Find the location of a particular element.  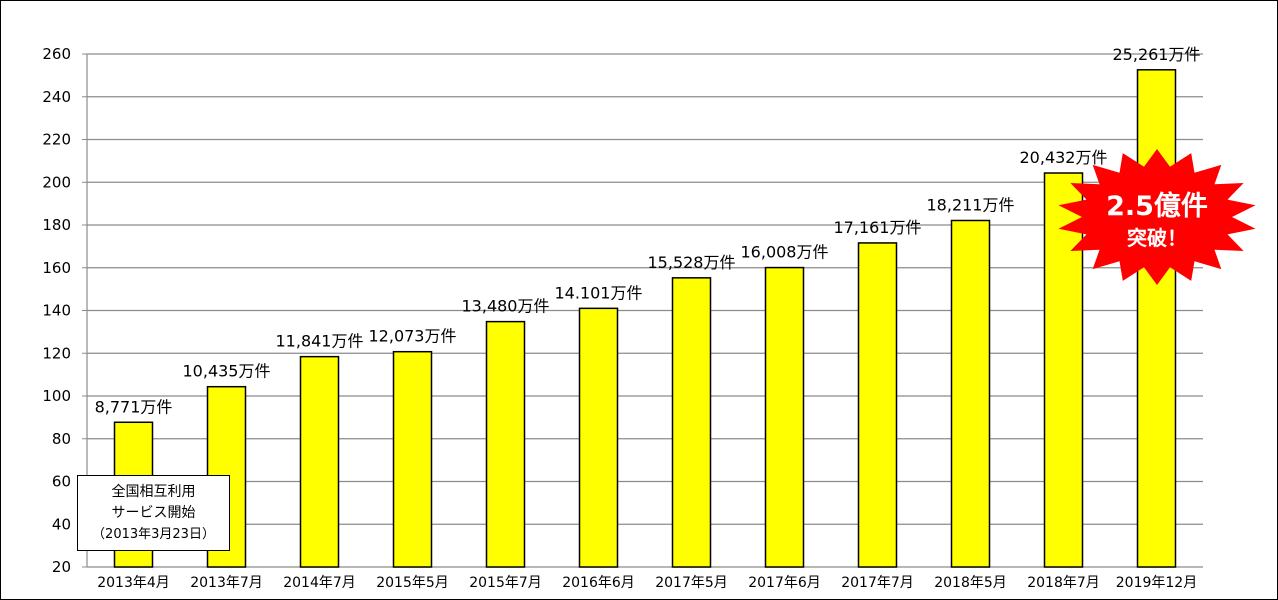

y-tick-label: 120 is located at coordinates (56, 353).